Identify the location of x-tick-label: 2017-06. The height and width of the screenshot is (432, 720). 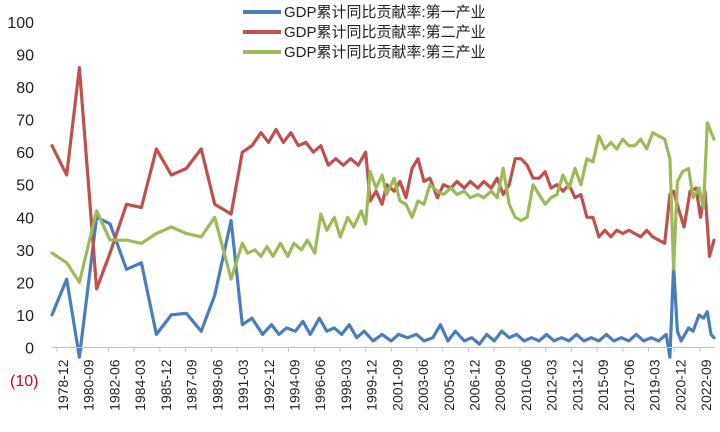
(629, 385).